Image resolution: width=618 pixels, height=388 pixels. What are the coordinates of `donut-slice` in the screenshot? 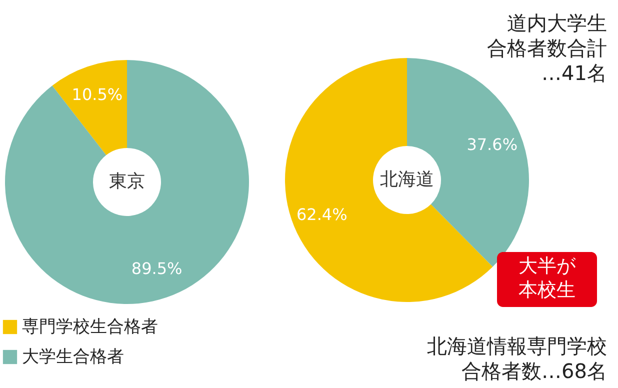 It's located at (89, 108).